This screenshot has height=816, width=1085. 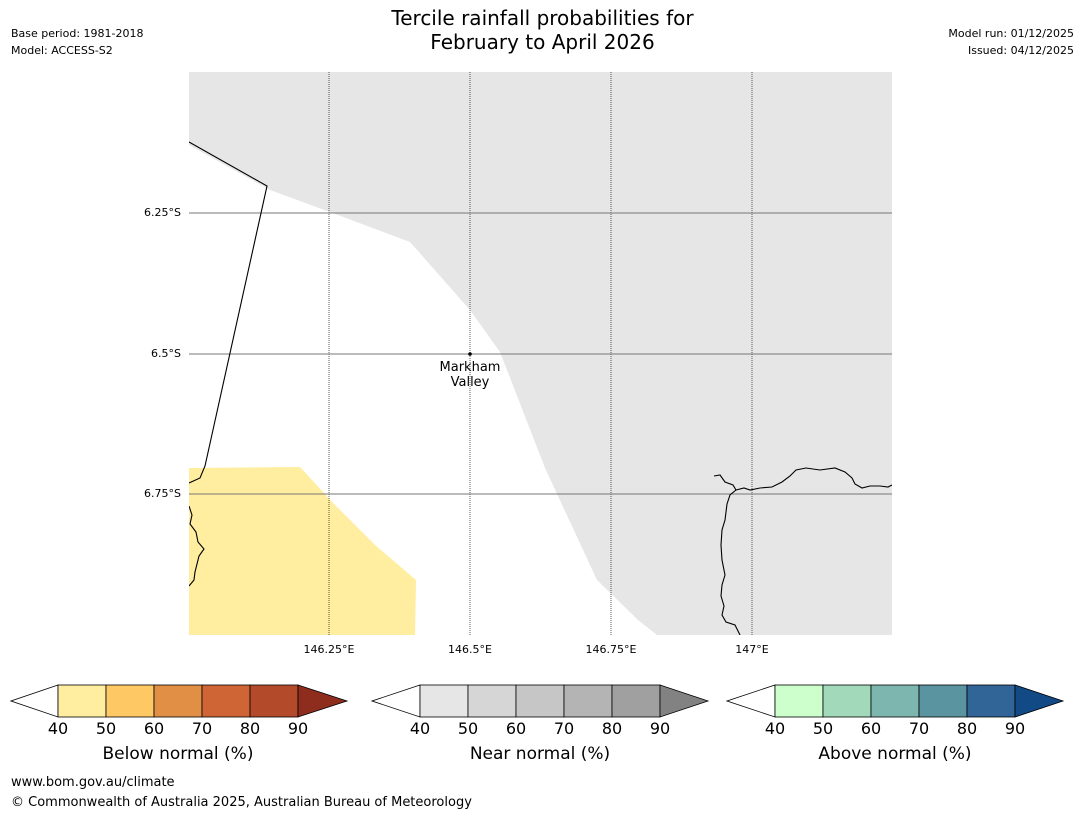 I want to click on markham-valley-marker, so click(x=470, y=354).